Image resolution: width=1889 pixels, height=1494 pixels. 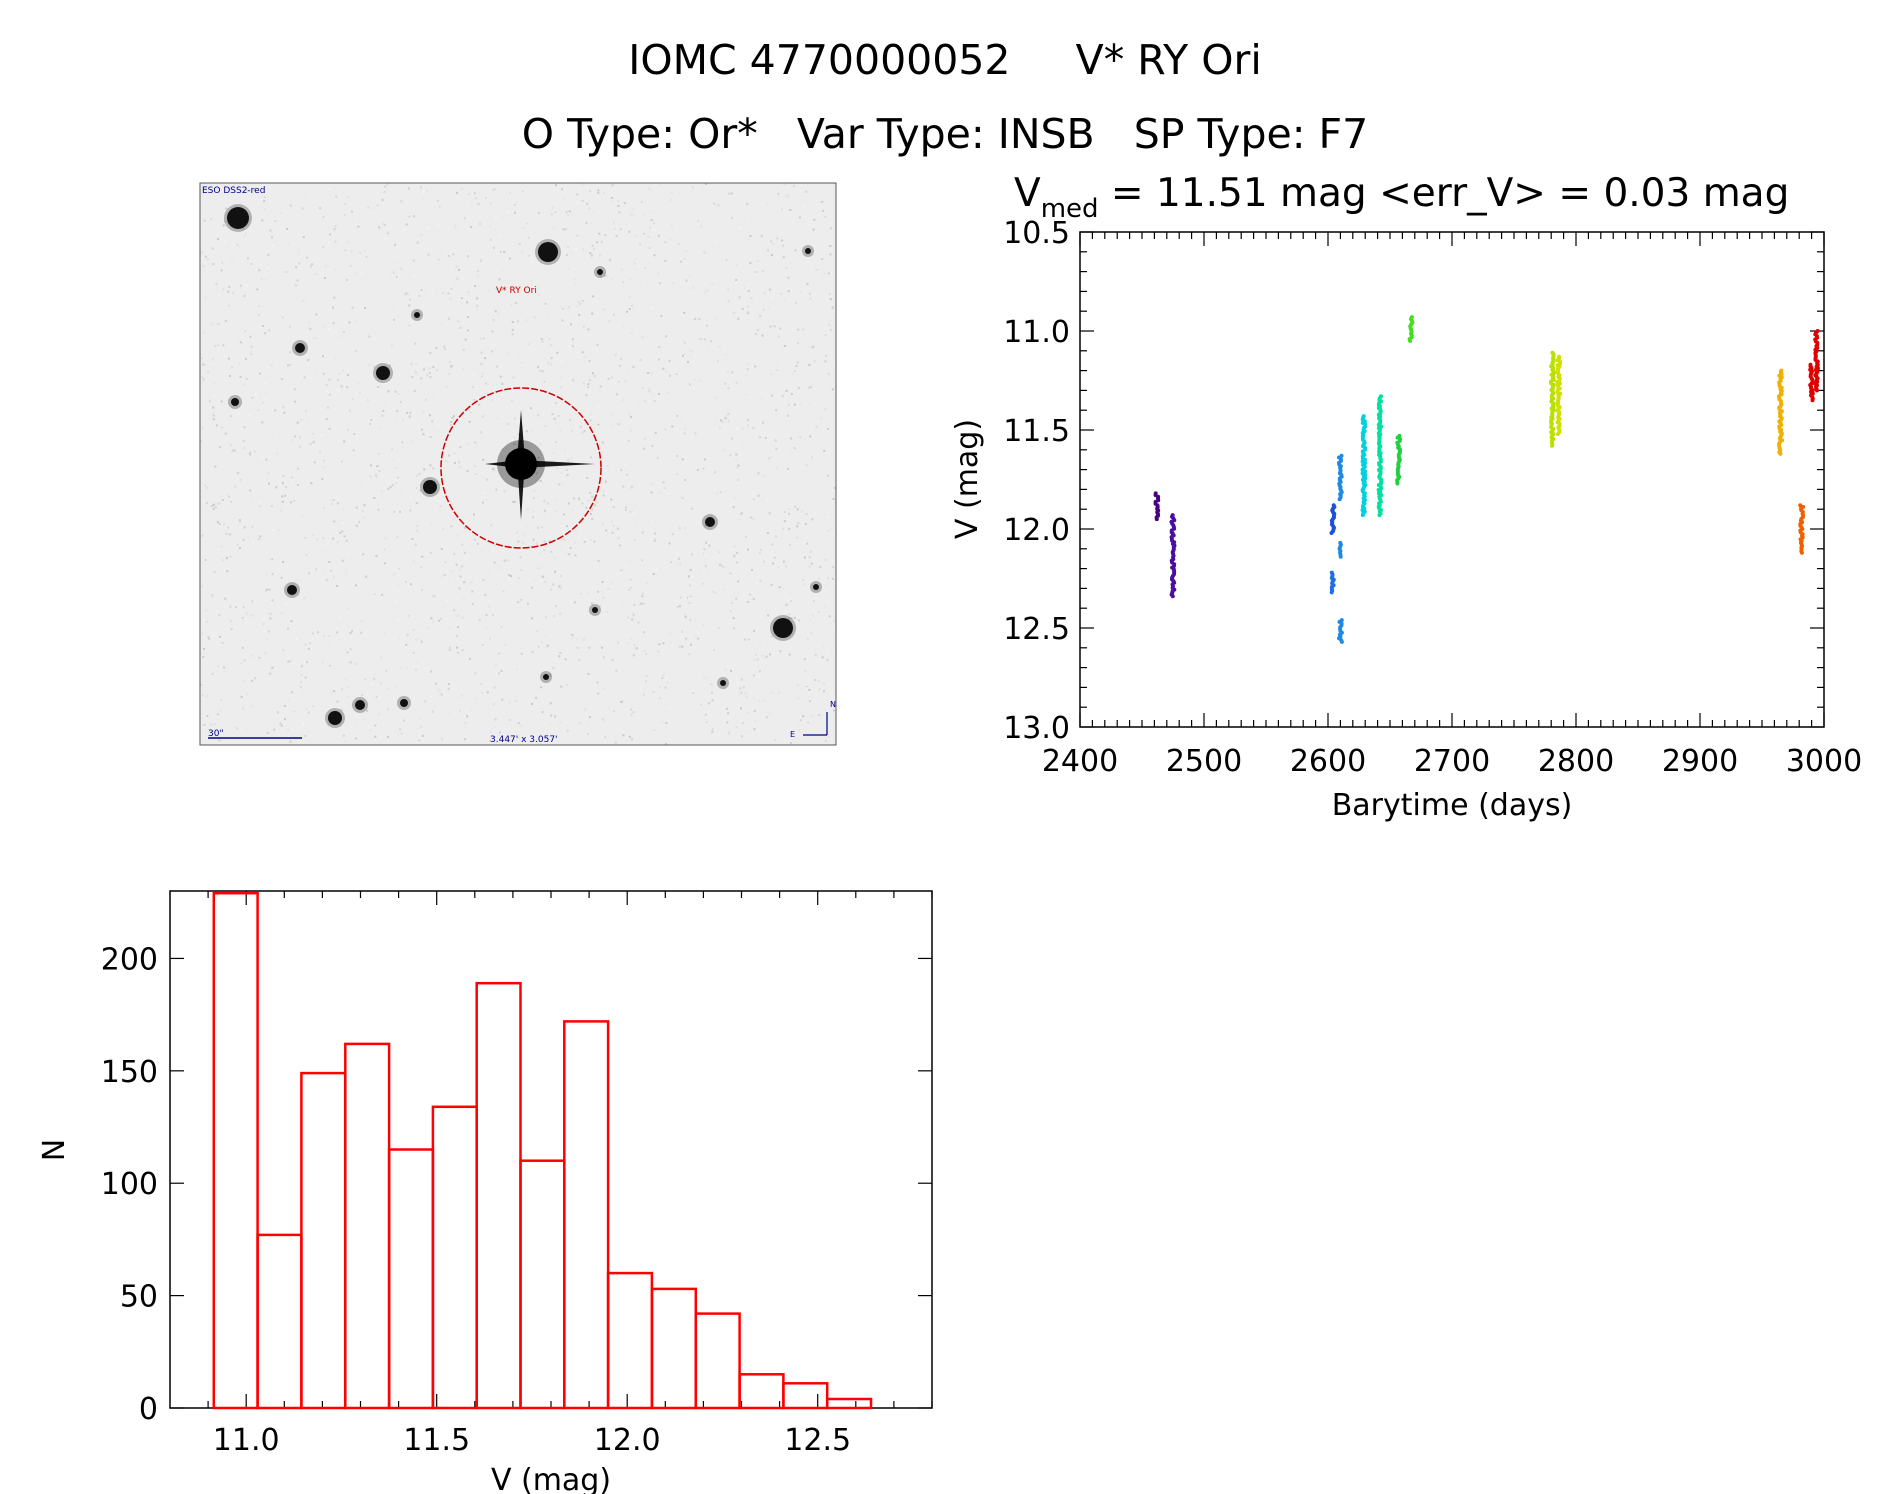 What do you see at coordinates (1036, 481) in the screenshot?
I see `light-curve-y-tick-labels: 10.511.011.512.012.513.0` at bounding box center [1036, 481].